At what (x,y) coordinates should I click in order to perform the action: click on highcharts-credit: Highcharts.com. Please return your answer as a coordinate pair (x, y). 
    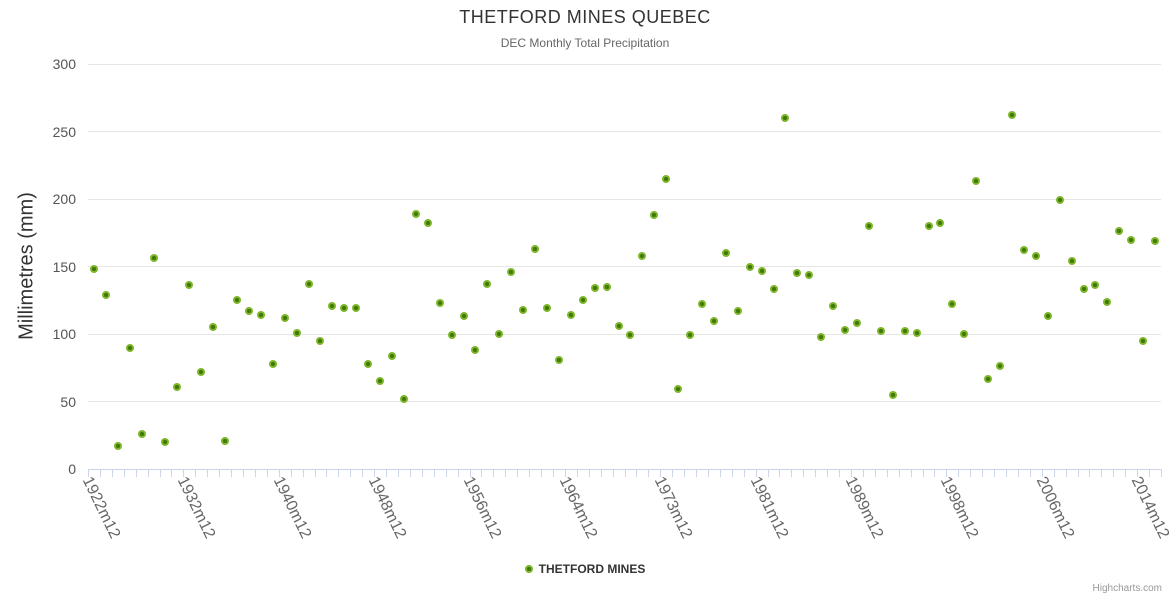
    Looking at the image, I should click on (1127, 588).